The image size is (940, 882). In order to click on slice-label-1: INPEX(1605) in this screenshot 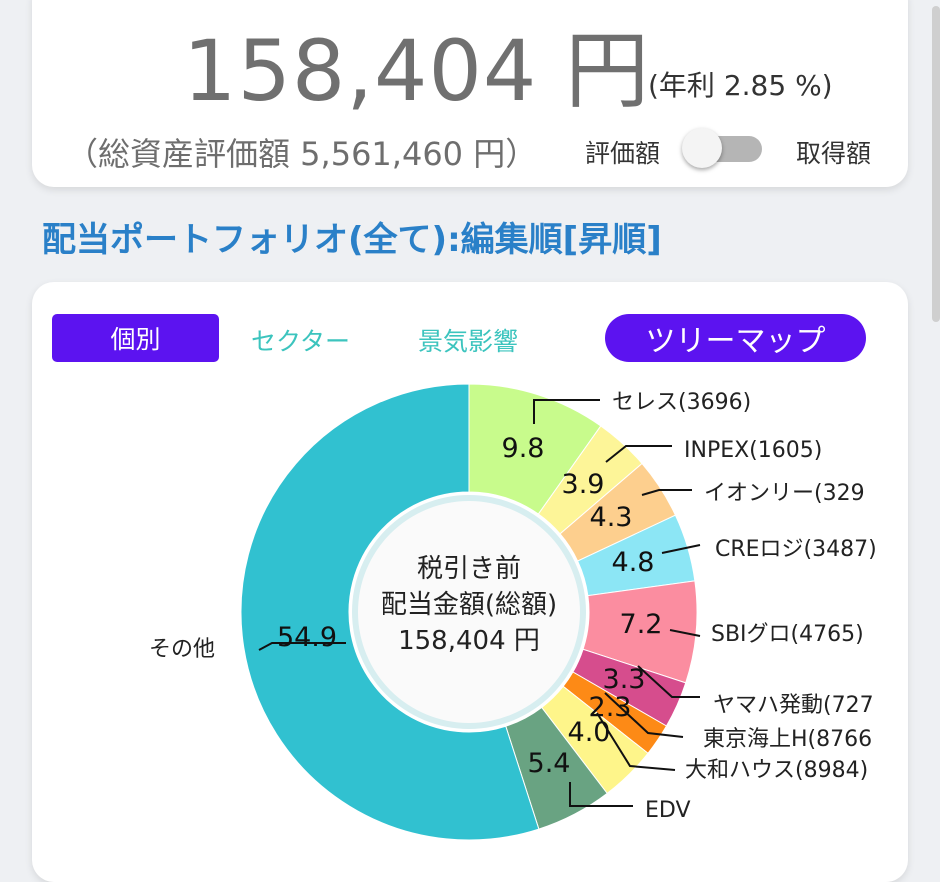, I will do `click(753, 450)`.